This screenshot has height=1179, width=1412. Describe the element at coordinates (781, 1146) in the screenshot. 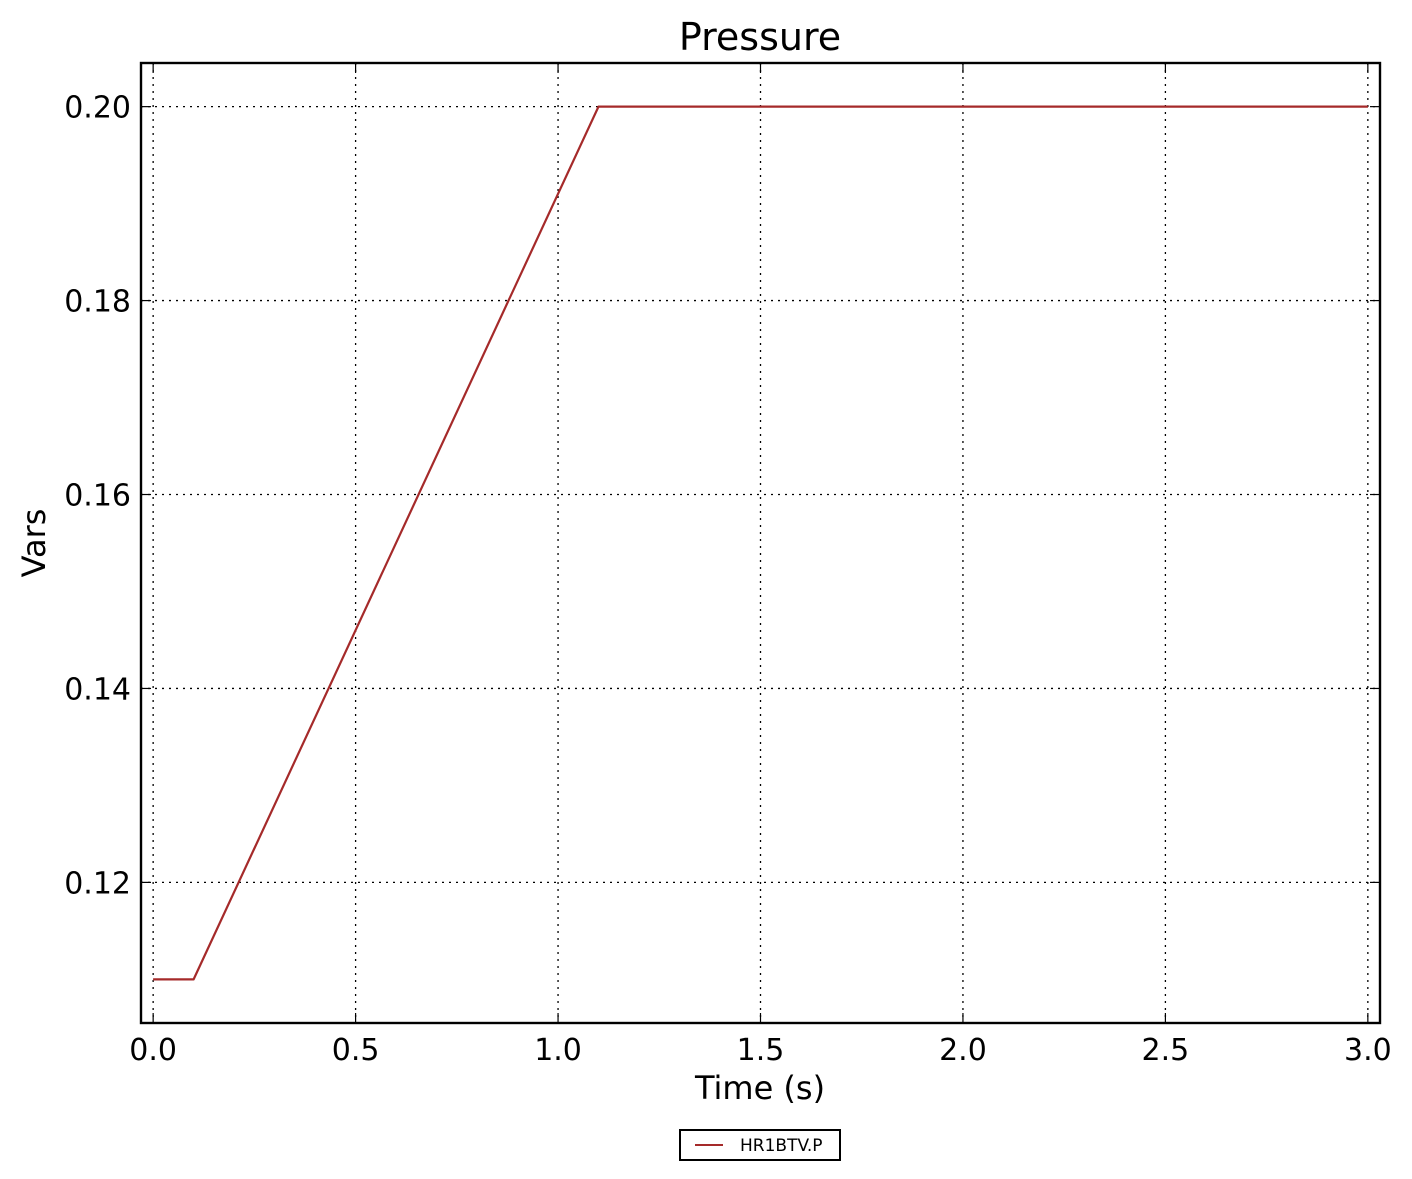

I see `legend-label: HR1BTV.P` at that location.